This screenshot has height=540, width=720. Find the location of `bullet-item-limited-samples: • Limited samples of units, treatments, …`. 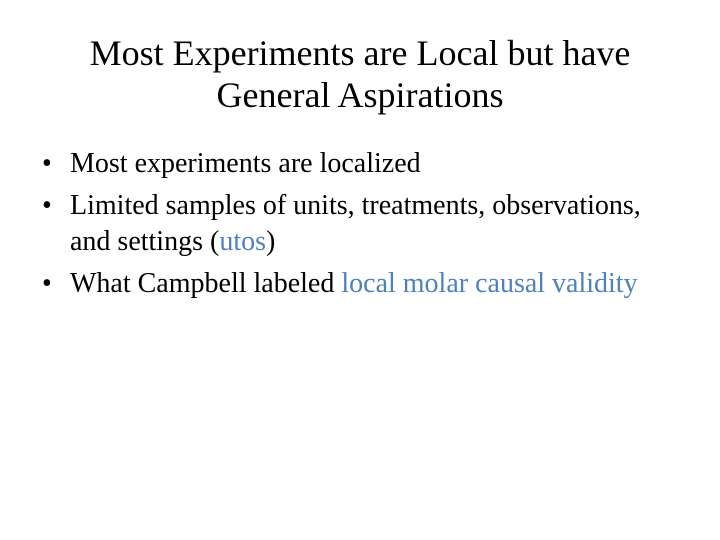

bullet-item-limited-samples: • Limited samples of units, treatments, … is located at coordinates (352, 224).